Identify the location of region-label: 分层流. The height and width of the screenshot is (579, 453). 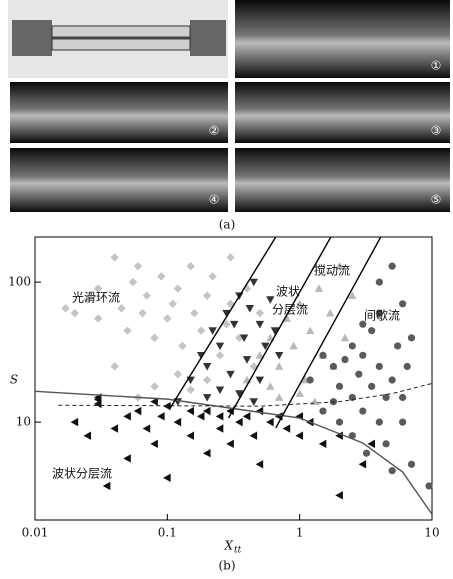
(290, 310).